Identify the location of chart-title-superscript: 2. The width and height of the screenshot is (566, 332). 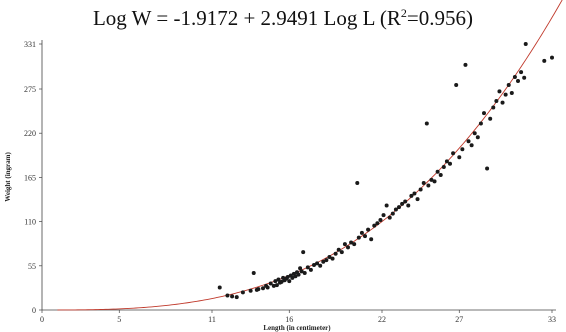
(403, 13).